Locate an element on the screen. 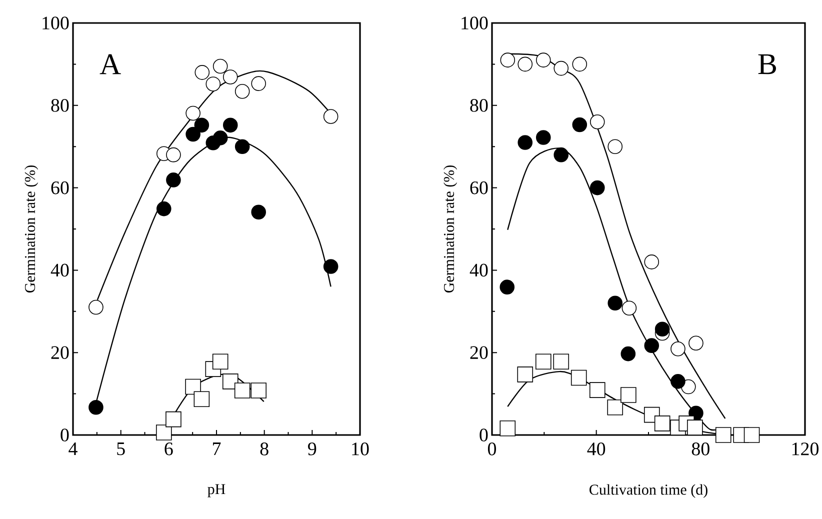 The width and height of the screenshot is (822, 519). annotation: A is located at coordinates (110, 64).